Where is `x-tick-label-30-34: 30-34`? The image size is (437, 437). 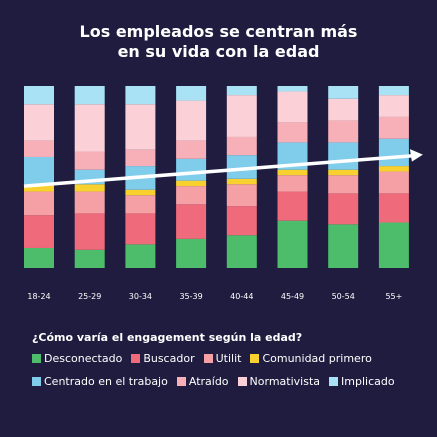 x-tick-label-30-34: 30-34 is located at coordinates (140, 296).